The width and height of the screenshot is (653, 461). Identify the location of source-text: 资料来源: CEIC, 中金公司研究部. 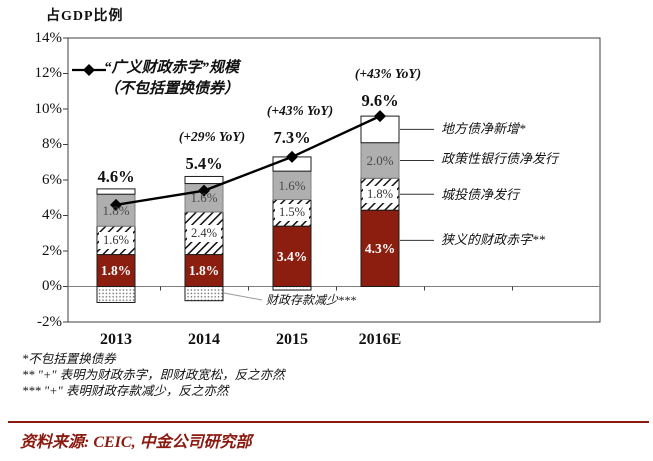
(136, 442).